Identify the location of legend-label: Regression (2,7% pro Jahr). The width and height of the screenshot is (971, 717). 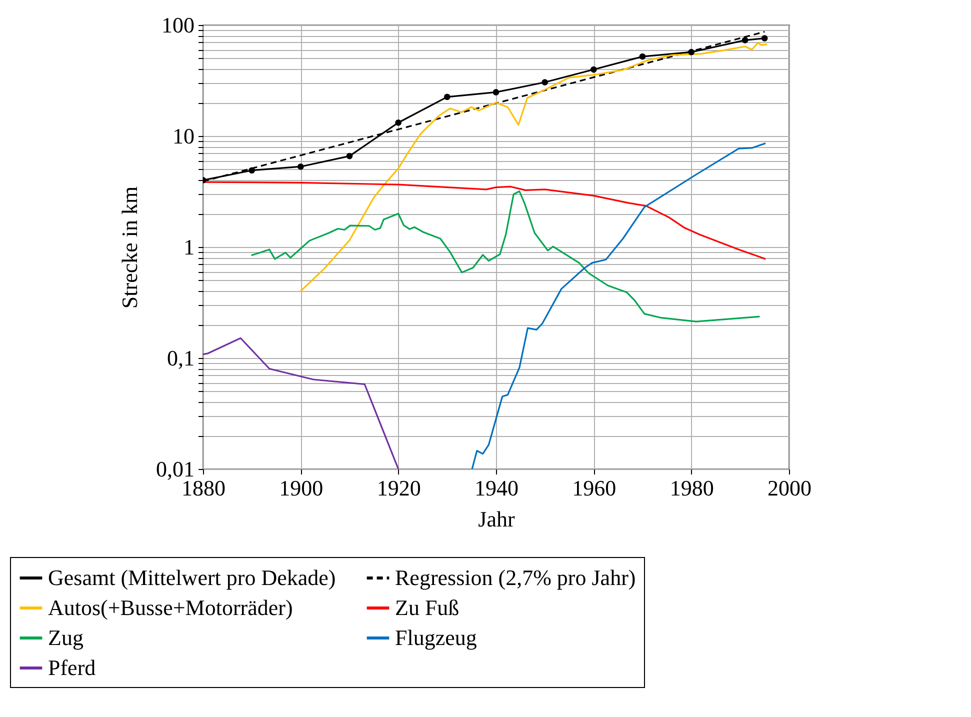
(515, 577).